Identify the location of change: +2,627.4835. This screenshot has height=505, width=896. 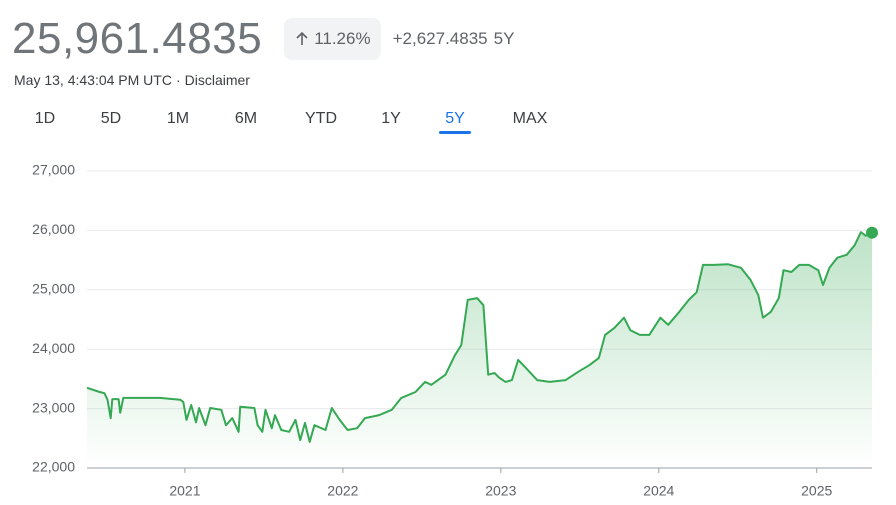
(440, 38).